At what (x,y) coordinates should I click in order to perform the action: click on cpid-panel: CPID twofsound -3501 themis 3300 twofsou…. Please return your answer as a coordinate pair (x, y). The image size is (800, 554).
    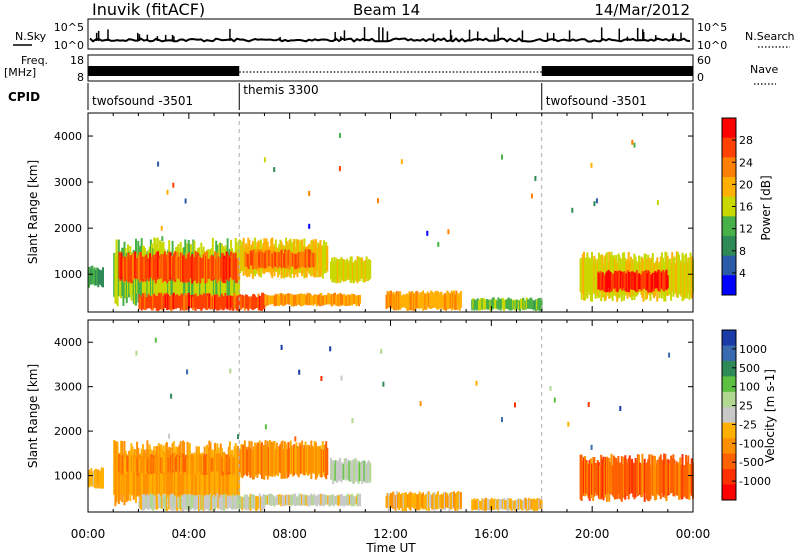
    Looking at the image, I should click on (351, 96).